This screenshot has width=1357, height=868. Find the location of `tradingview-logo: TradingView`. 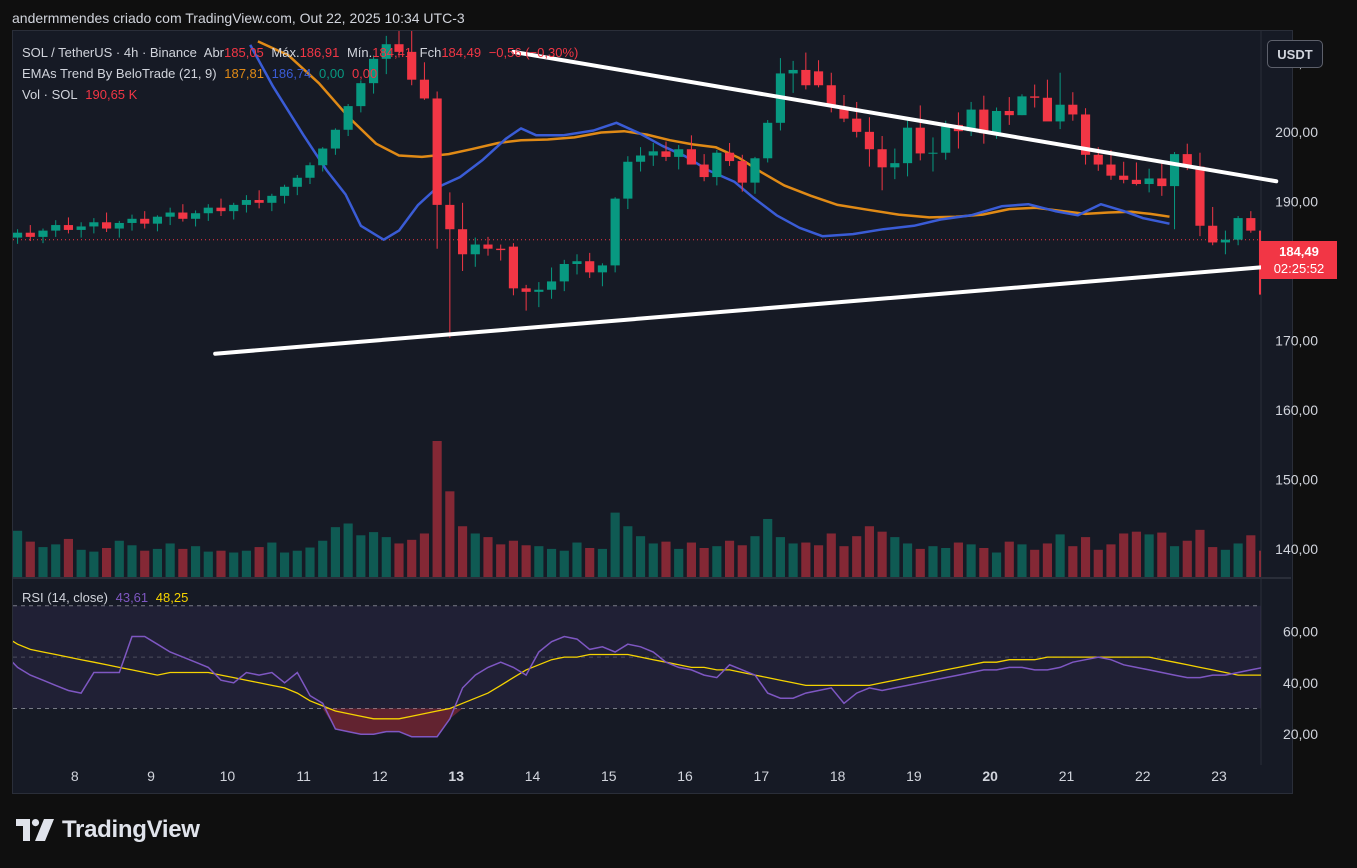

tradingview-logo: TradingView is located at coordinates (108, 830).